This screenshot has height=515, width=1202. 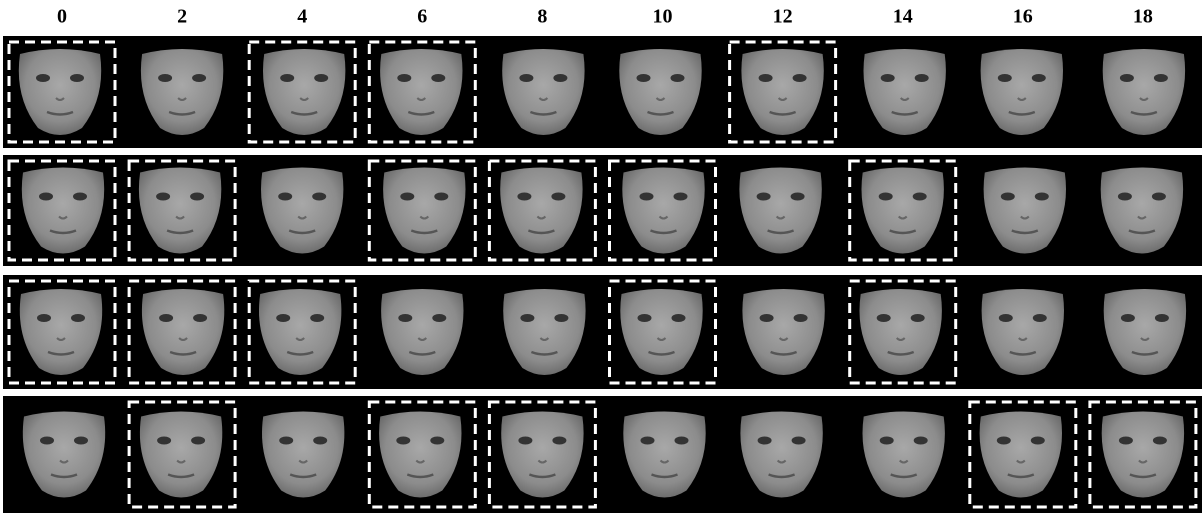 I want to click on column-labels: 0 2 4 6 8 10 12 14 16 18, so click(x=605, y=17).